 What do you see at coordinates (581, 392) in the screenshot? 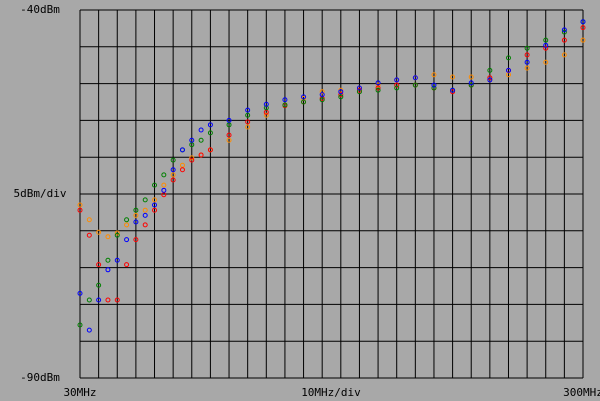
I see `x-tick-label: 300MHz` at bounding box center [581, 392].